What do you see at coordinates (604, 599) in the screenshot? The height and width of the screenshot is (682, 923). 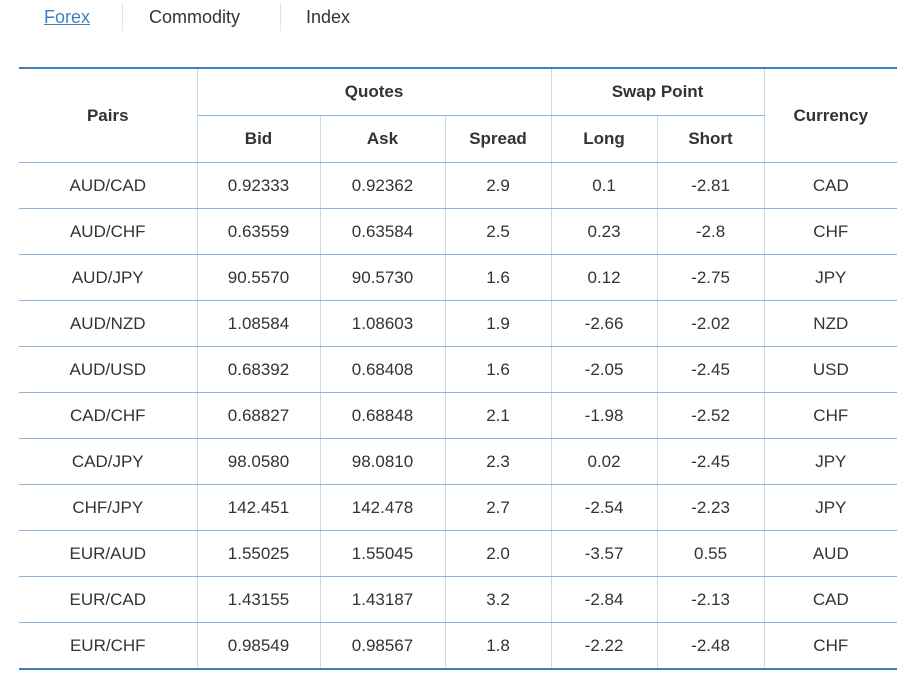 I see `table-cell: -2.84` at bounding box center [604, 599].